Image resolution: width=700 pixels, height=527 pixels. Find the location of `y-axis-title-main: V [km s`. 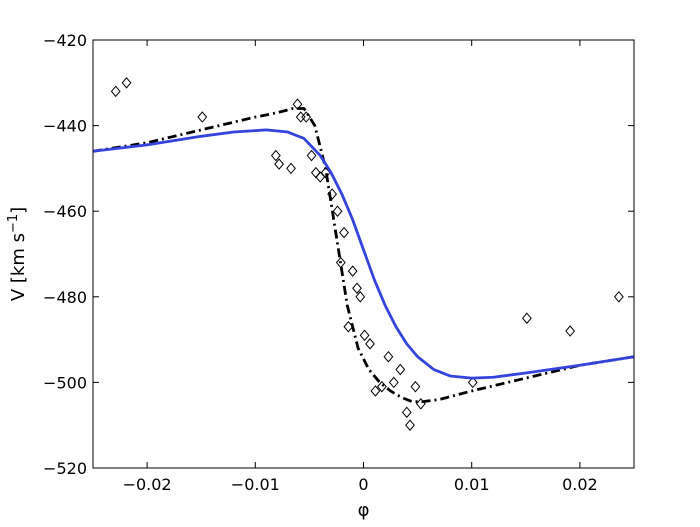

y-axis-title-main: V [km s is located at coordinates (18, 267).